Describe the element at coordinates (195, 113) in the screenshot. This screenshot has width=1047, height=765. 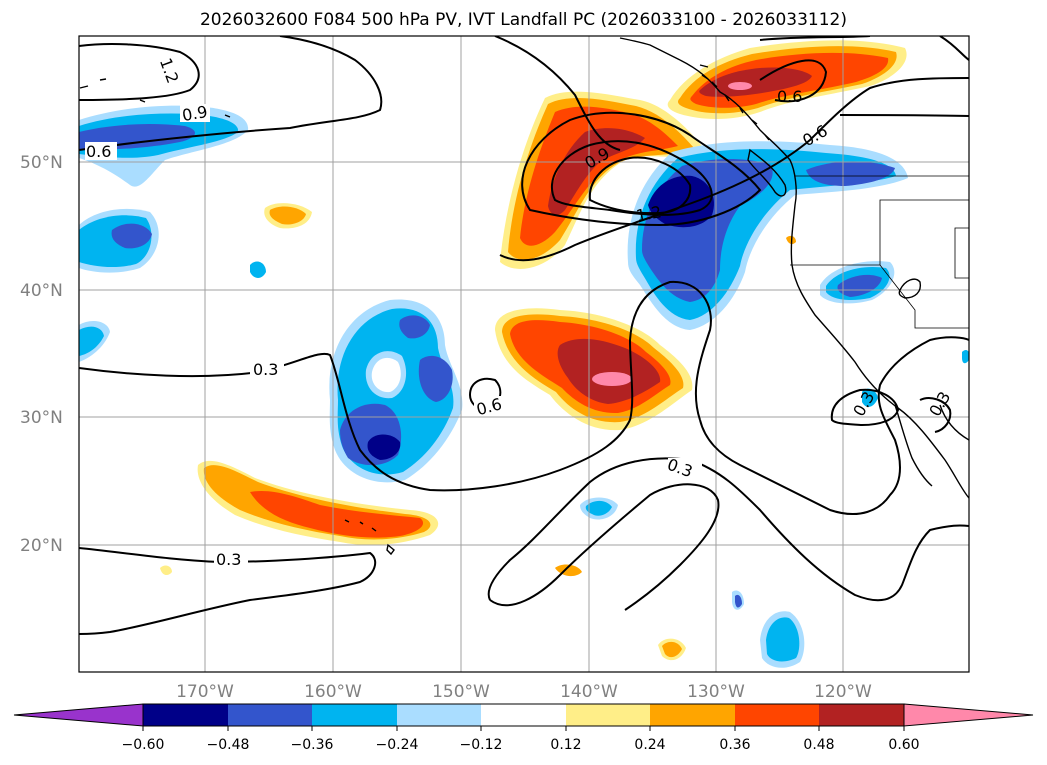
I see `contour-label: 0.9` at that location.